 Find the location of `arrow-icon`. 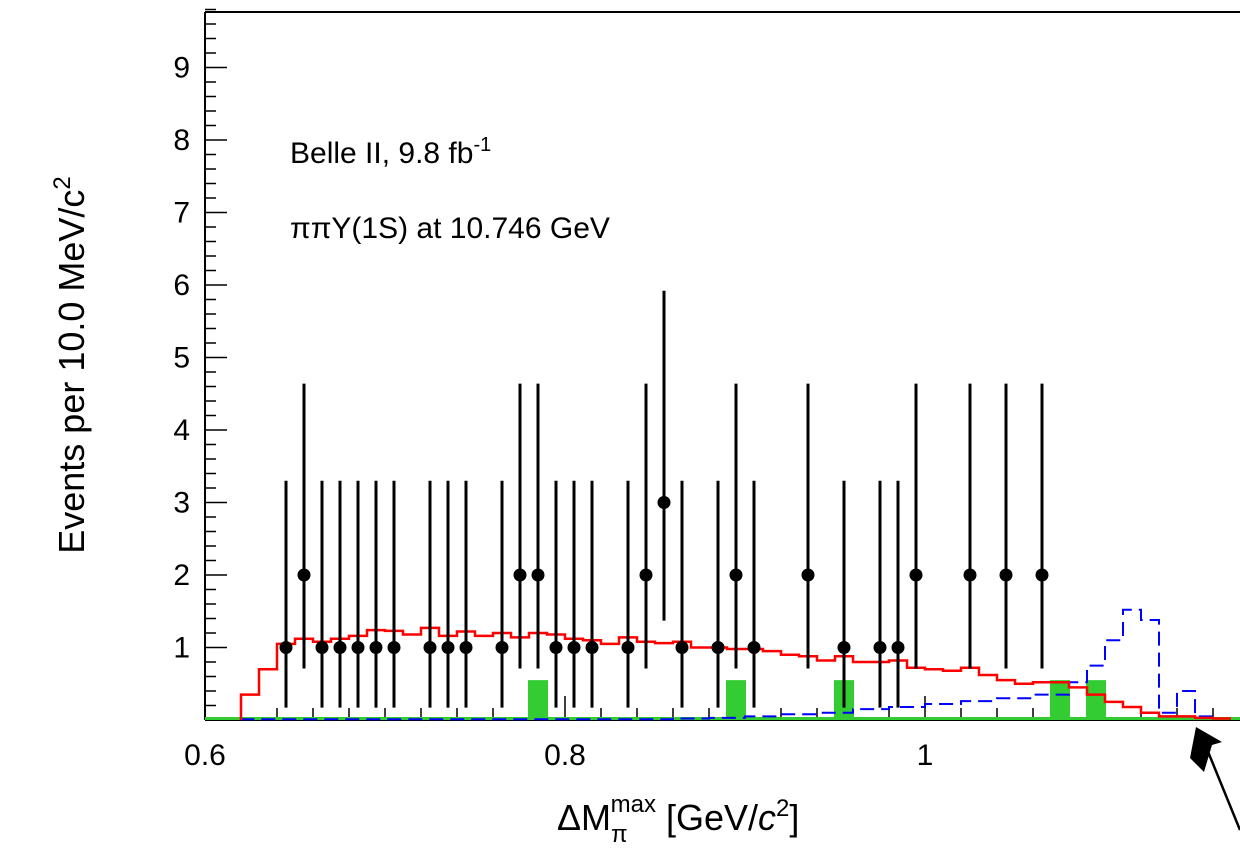

arrow-icon is located at coordinates (1215, 779).